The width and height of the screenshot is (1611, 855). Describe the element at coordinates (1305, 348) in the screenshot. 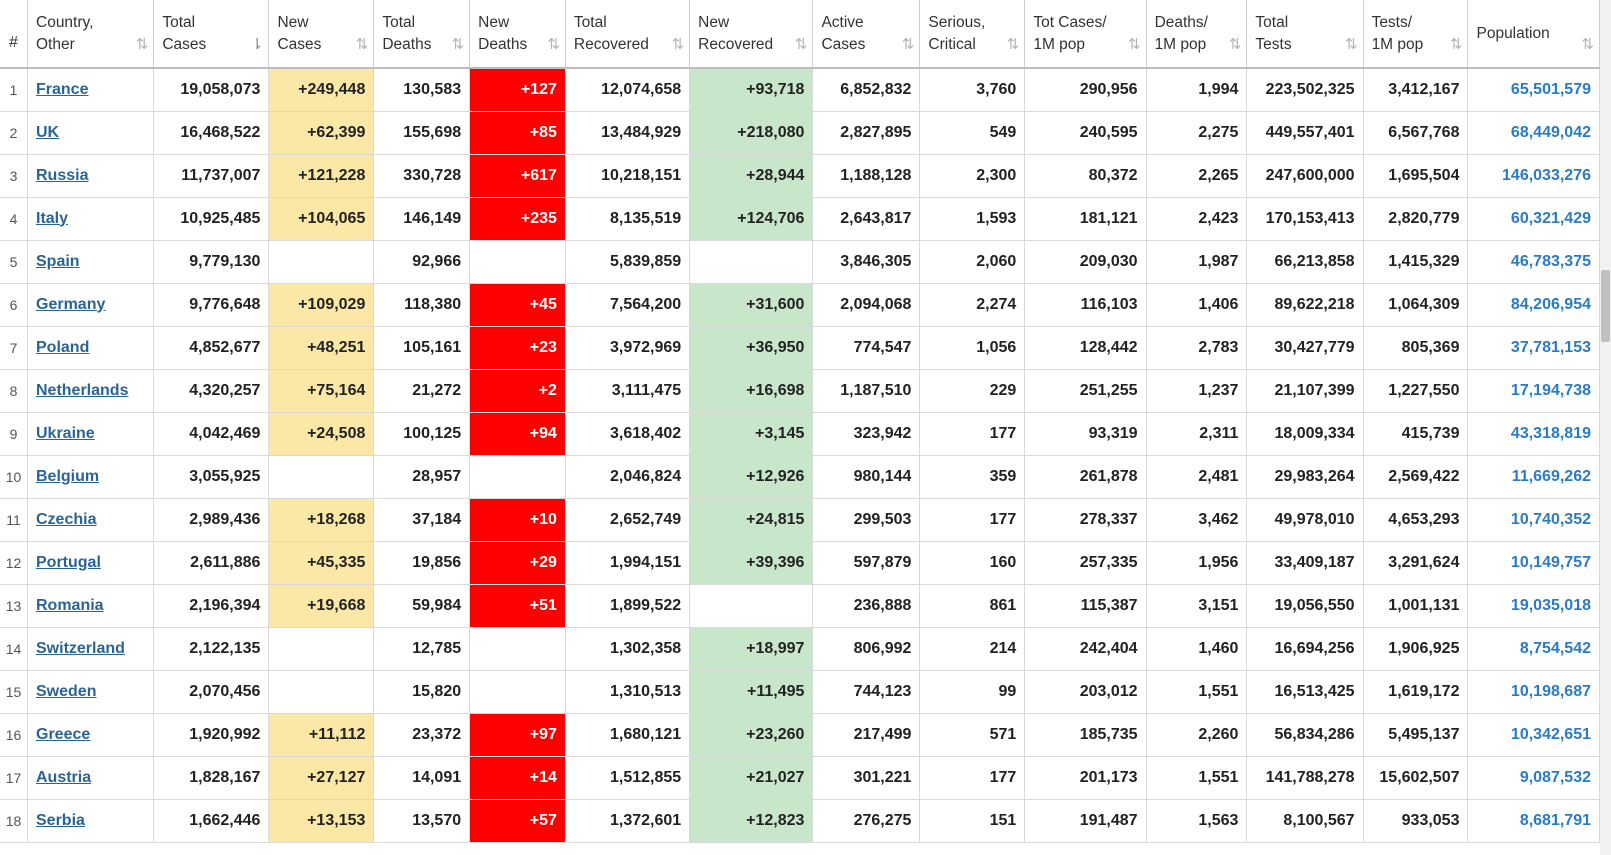

I see `cell-total-tests: 30,427,779` at that location.